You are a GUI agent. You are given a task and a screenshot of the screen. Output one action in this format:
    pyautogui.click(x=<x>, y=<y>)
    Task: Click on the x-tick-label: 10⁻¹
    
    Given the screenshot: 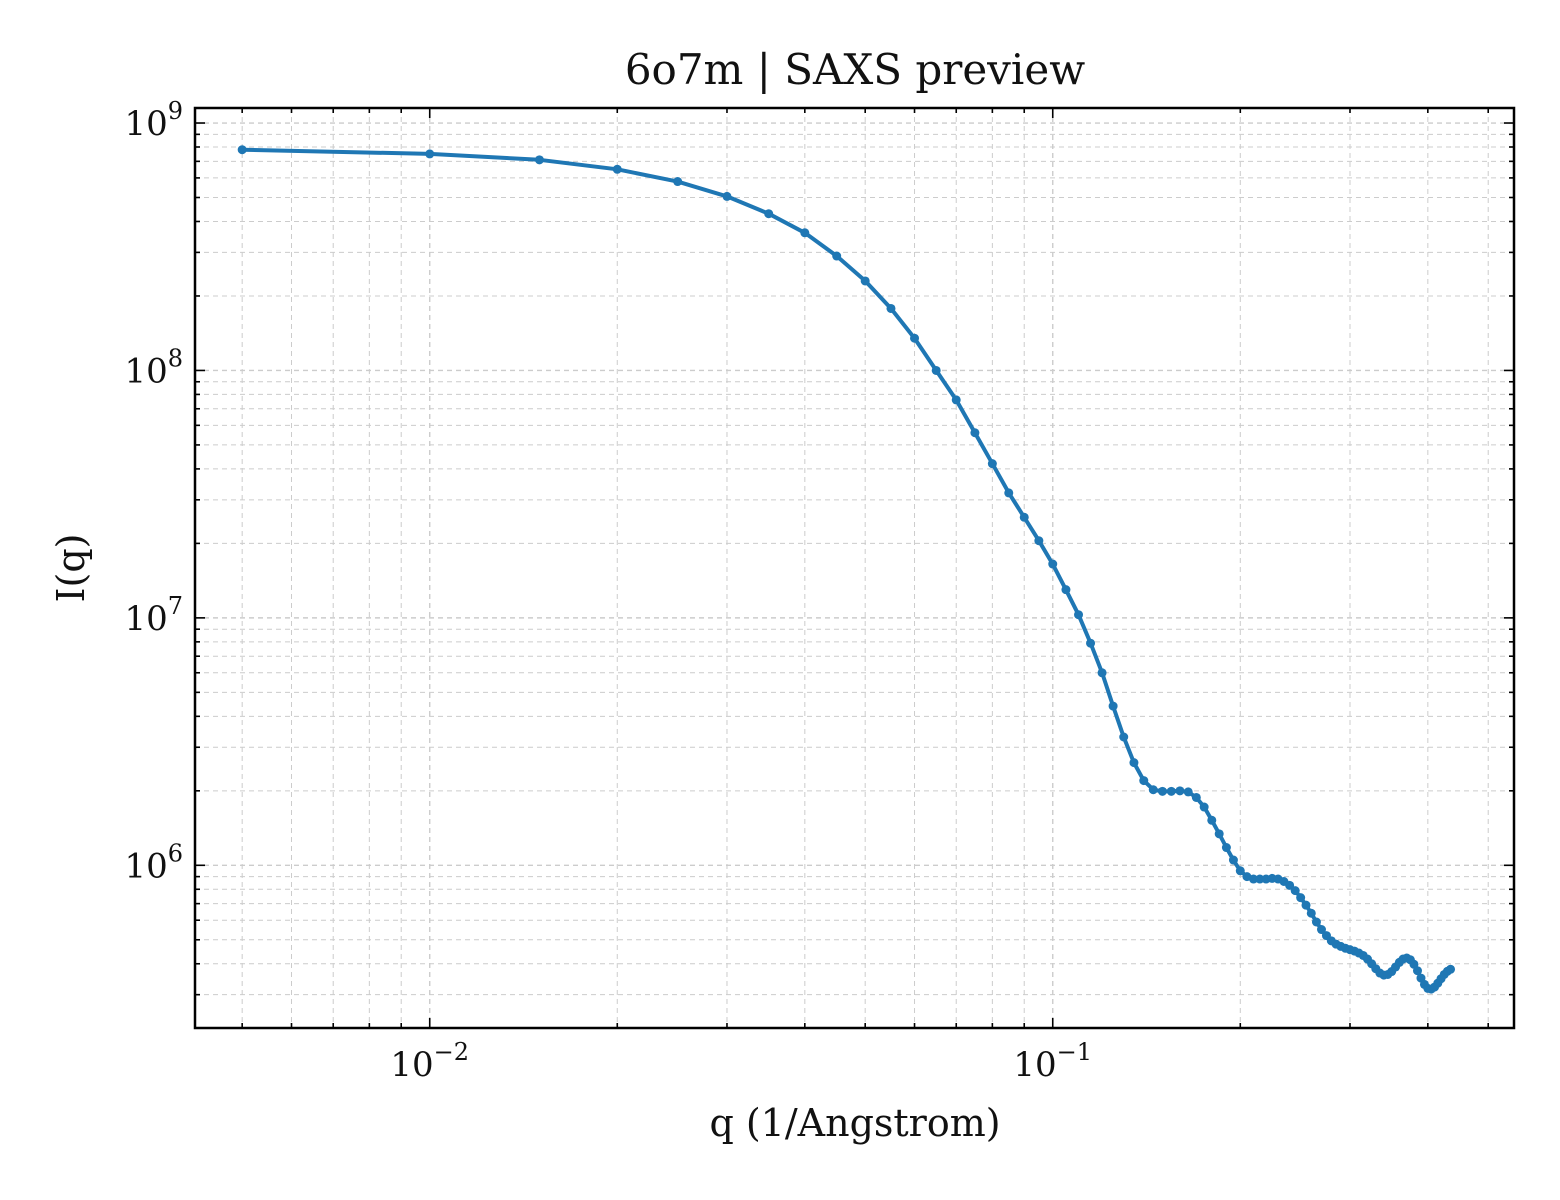 What is the action you would take?
    pyautogui.click(x=1052, y=1061)
    